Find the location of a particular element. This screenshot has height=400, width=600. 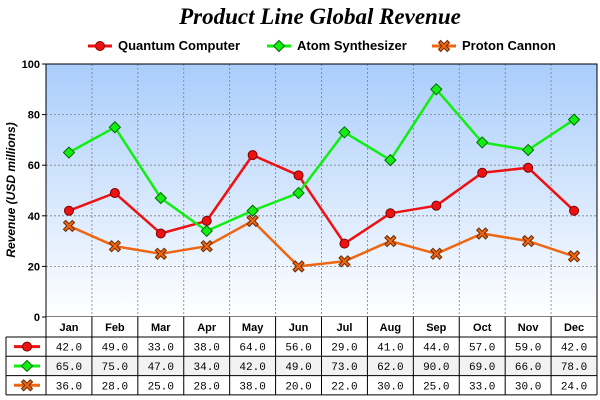

x-tick-label-8: Sep is located at coordinates (436, 328).